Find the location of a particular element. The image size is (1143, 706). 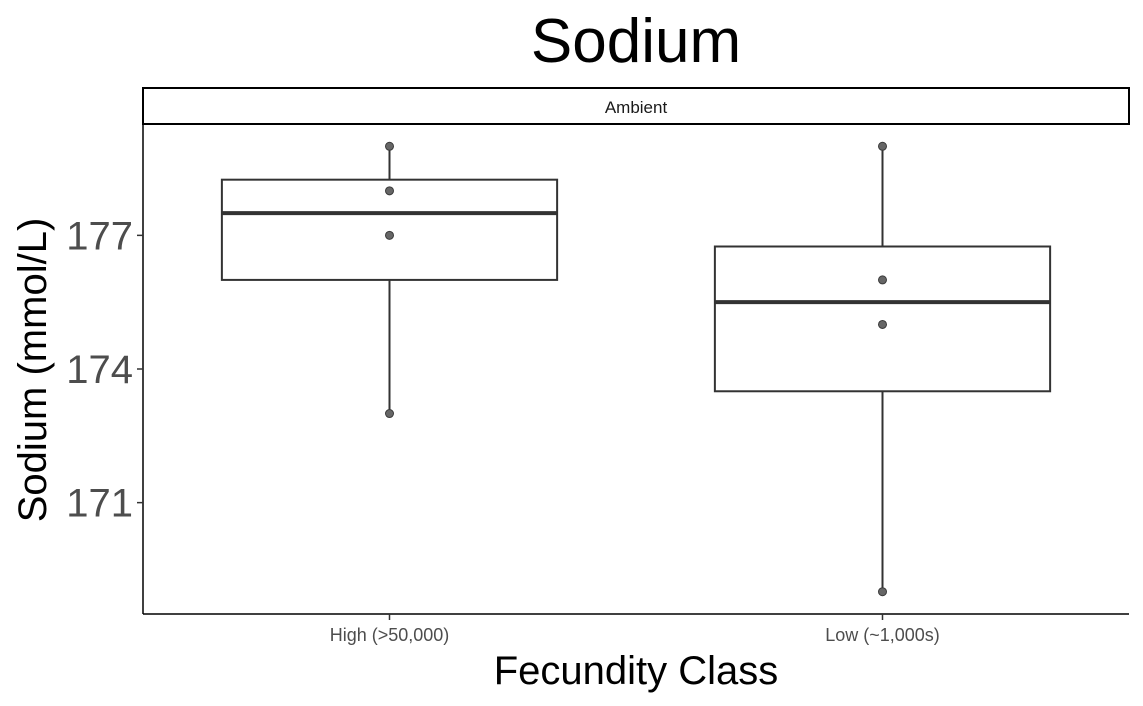

x-tick-label: High (>50,000) is located at coordinates (390, 635).